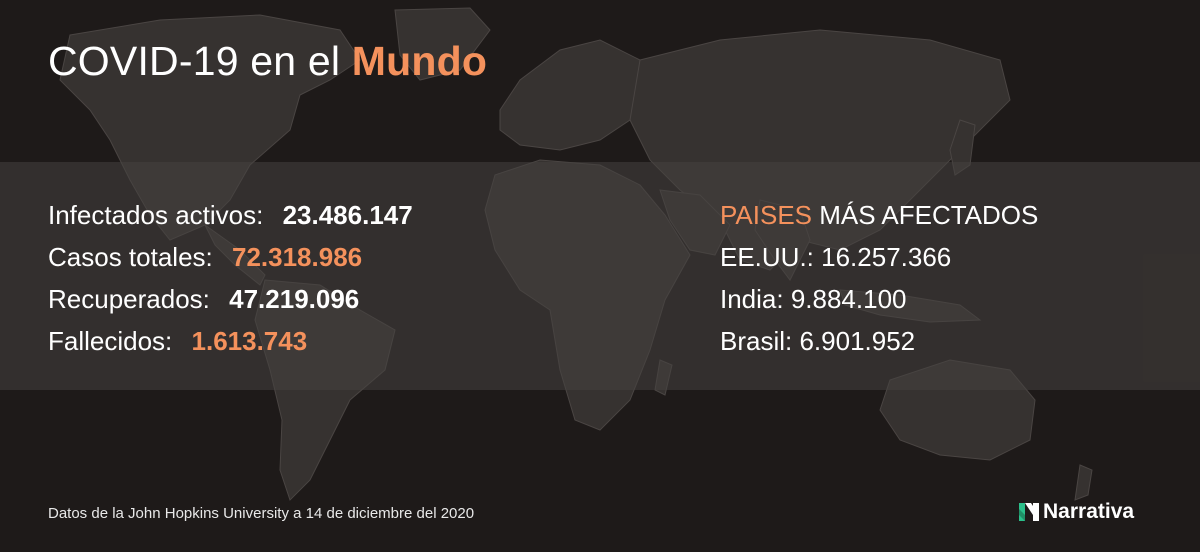 The height and width of the screenshot is (552, 1200). Describe the element at coordinates (419, 61) in the screenshot. I see `title-highlight: Mundo` at that location.